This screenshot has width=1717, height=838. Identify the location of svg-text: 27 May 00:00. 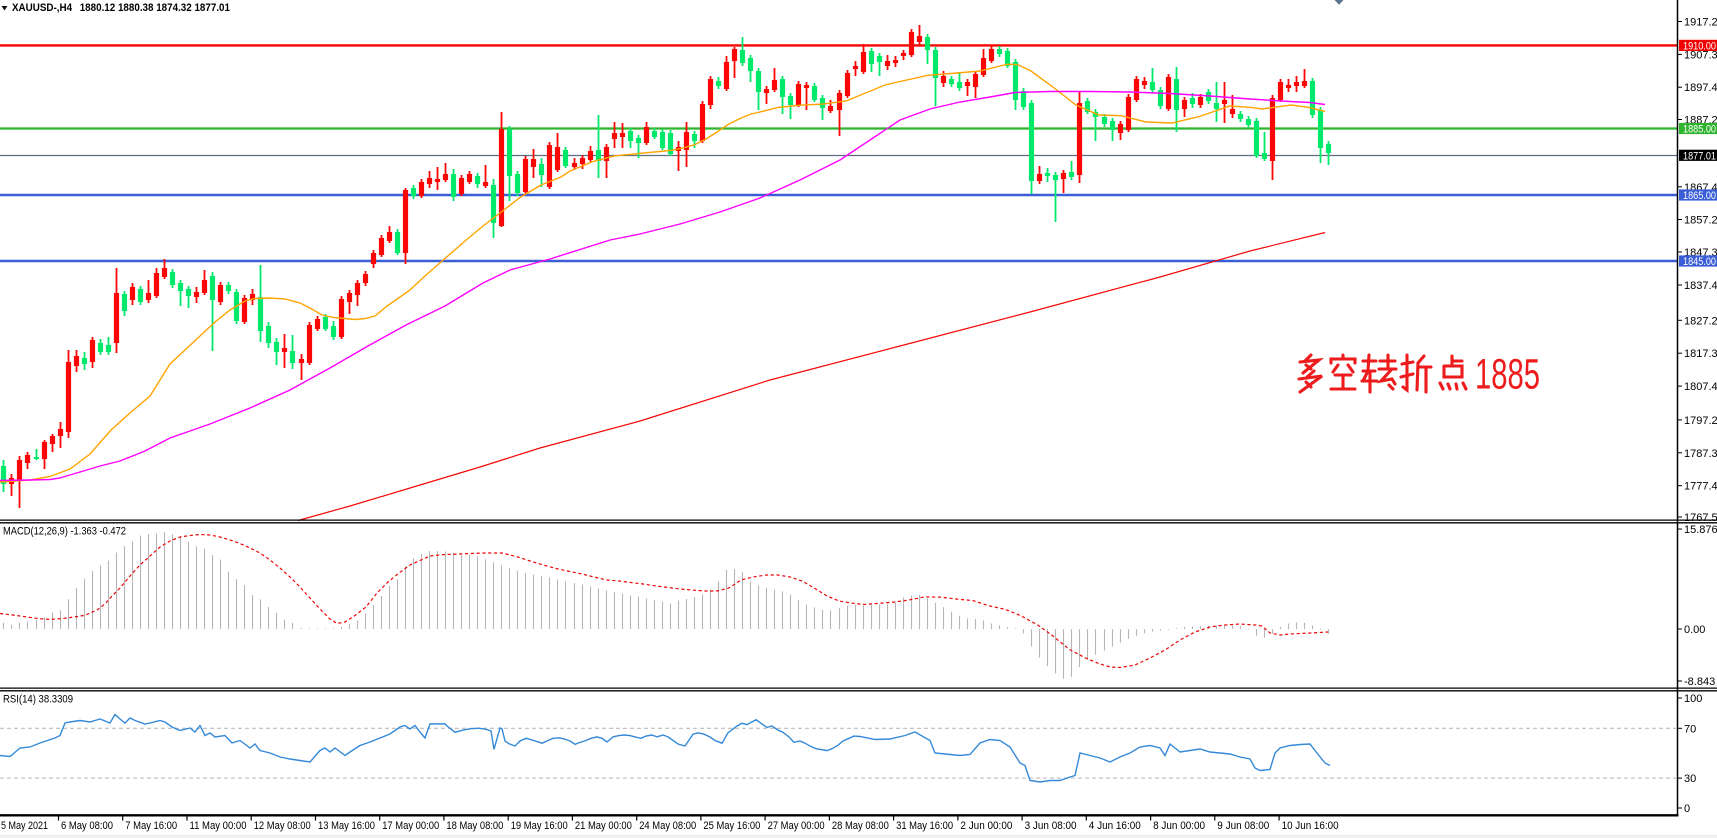
(796, 826).